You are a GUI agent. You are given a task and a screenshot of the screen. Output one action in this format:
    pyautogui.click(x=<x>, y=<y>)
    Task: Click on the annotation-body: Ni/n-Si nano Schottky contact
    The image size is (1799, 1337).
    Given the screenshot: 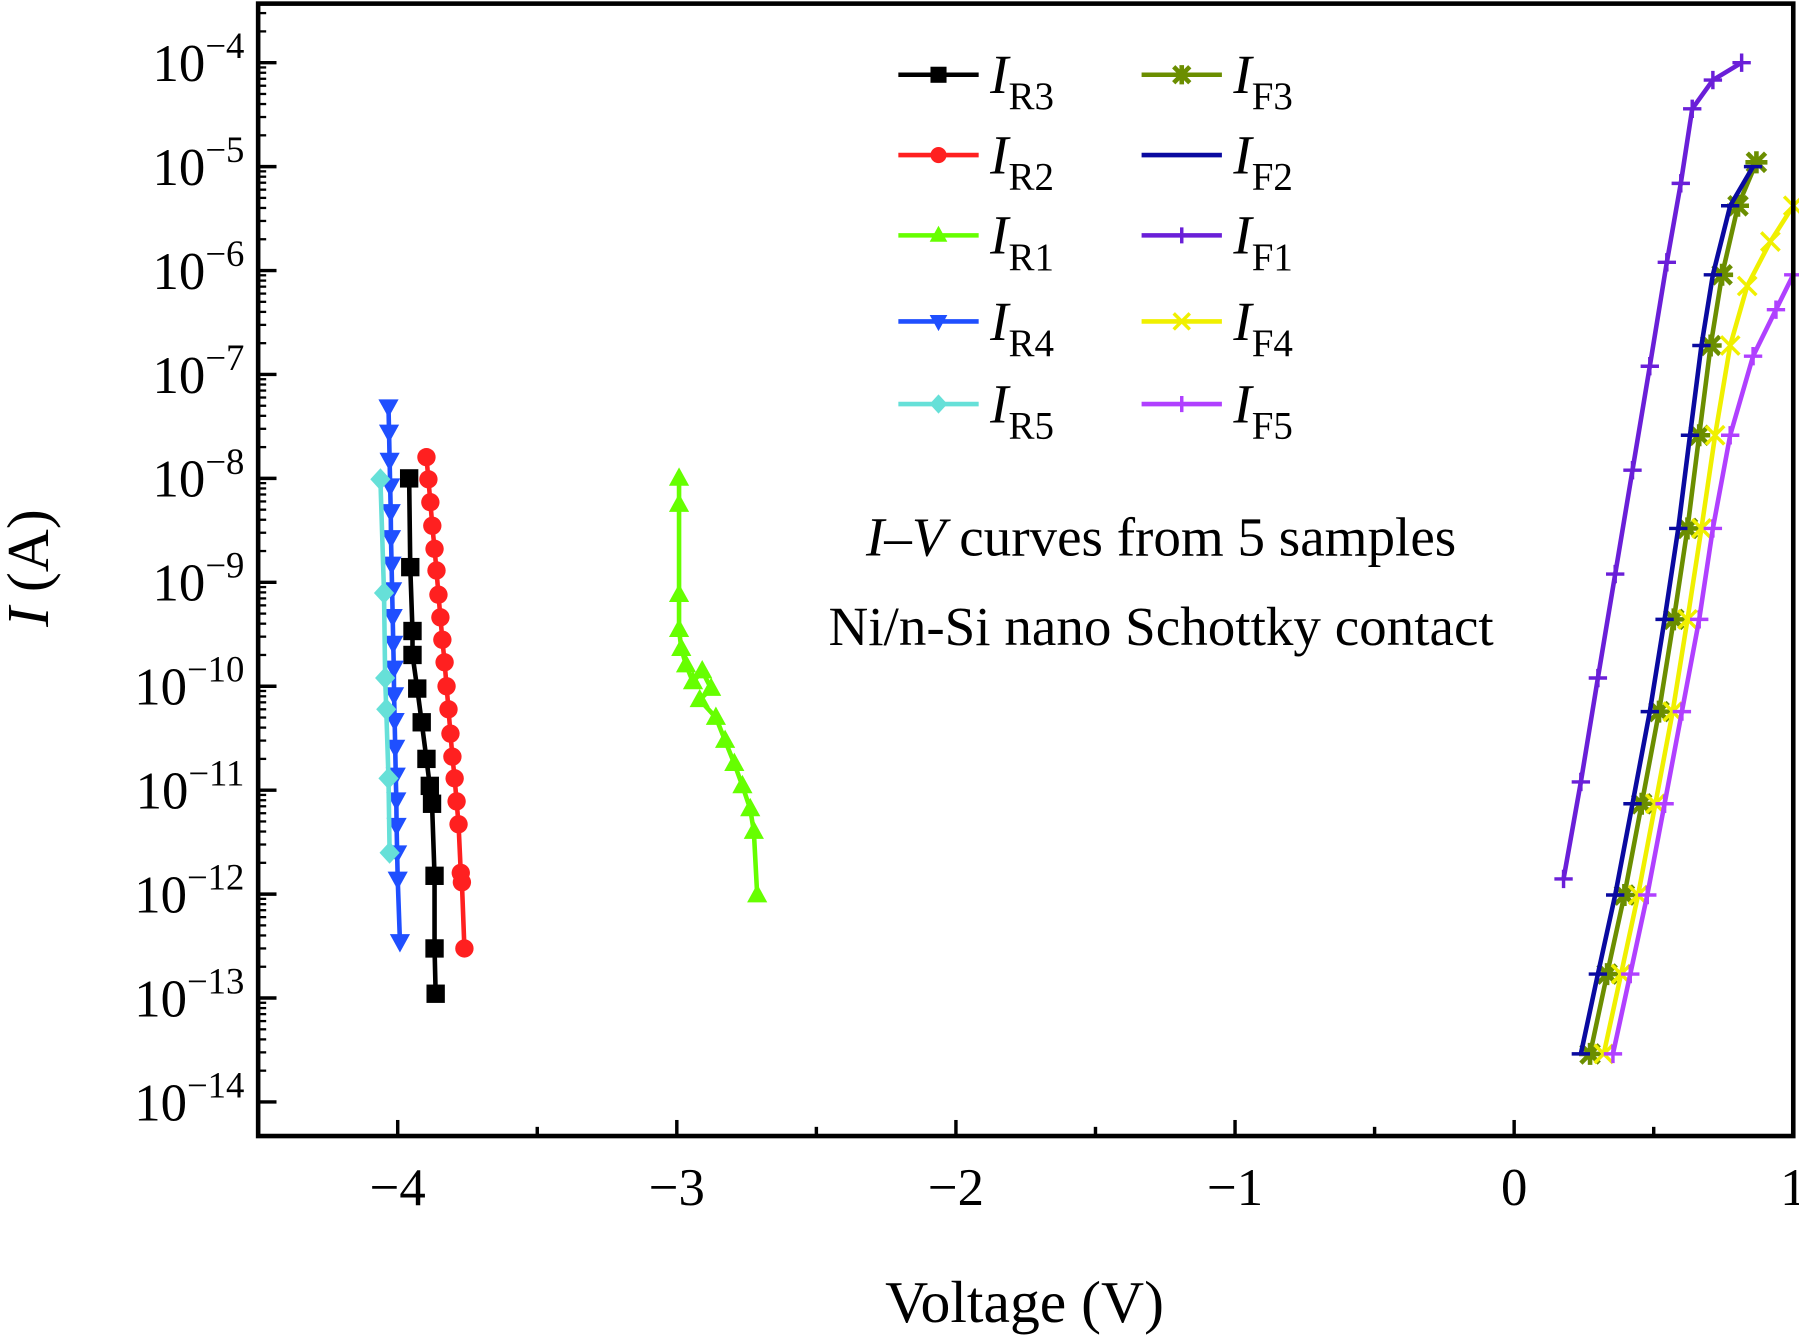 What is the action you would take?
    pyautogui.click(x=1160, y=626)
    